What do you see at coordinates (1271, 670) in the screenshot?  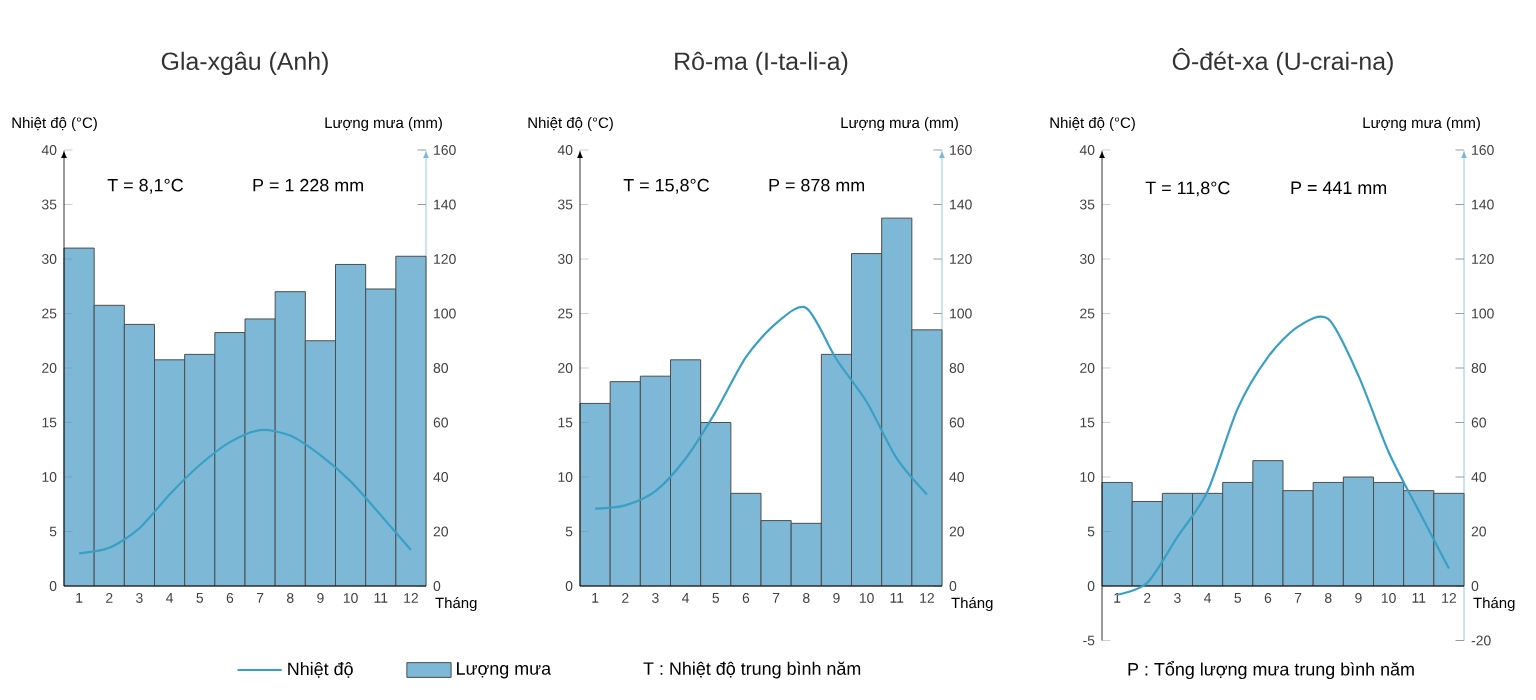 I see `text: P : Tổng lượng mưa trung bình năm` at bounding box center [1271, 670].